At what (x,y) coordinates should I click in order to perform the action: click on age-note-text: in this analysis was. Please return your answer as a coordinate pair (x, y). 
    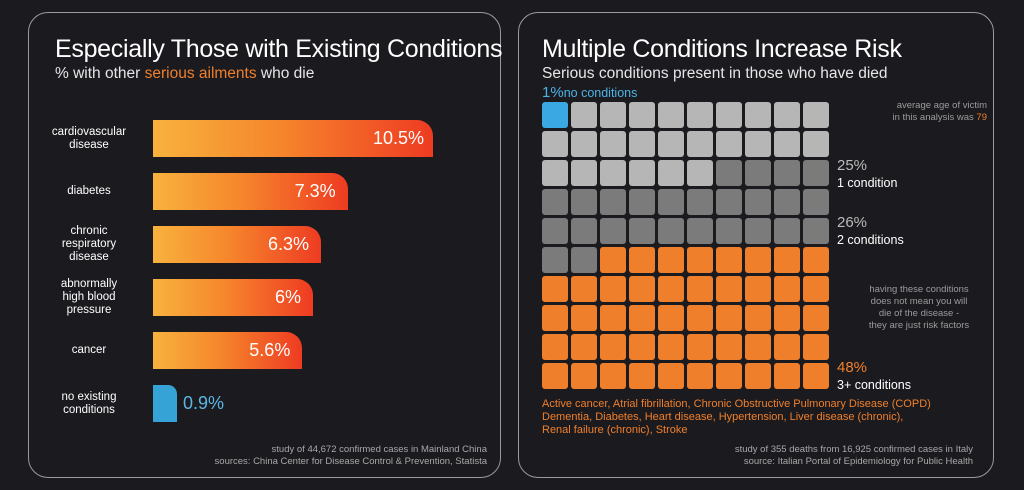
    Looking at the image, I should click on (934, 117).